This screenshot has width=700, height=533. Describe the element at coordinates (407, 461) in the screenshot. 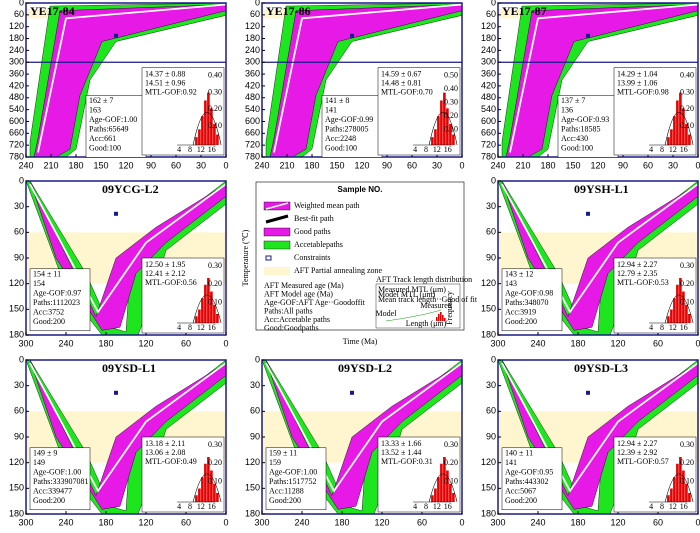

I see `mtl-line: MTL-GOF:0.31` at that location.